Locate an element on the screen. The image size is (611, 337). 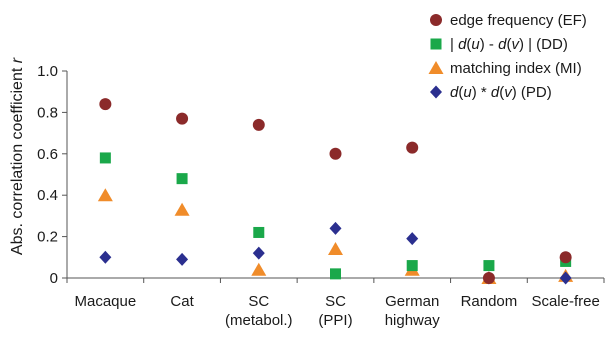
y-tick-labels: 0 0.2 0.4 0.6 0.8 1.0 is located at coordinates (47, 175).